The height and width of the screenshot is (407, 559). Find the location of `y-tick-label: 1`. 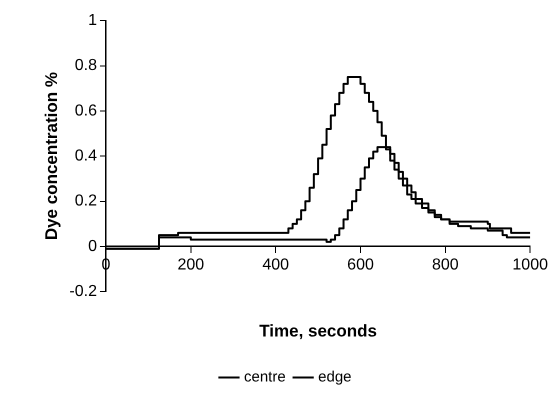

y-tick-label: 1 is located at coordinates (93, 21).